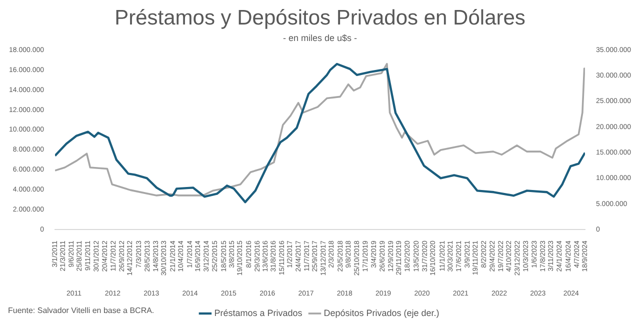  Describe the element at coordinates (382, 313) in the screenshot. I see `legend-label: Depósitos Privados (eje der.)` at that location.